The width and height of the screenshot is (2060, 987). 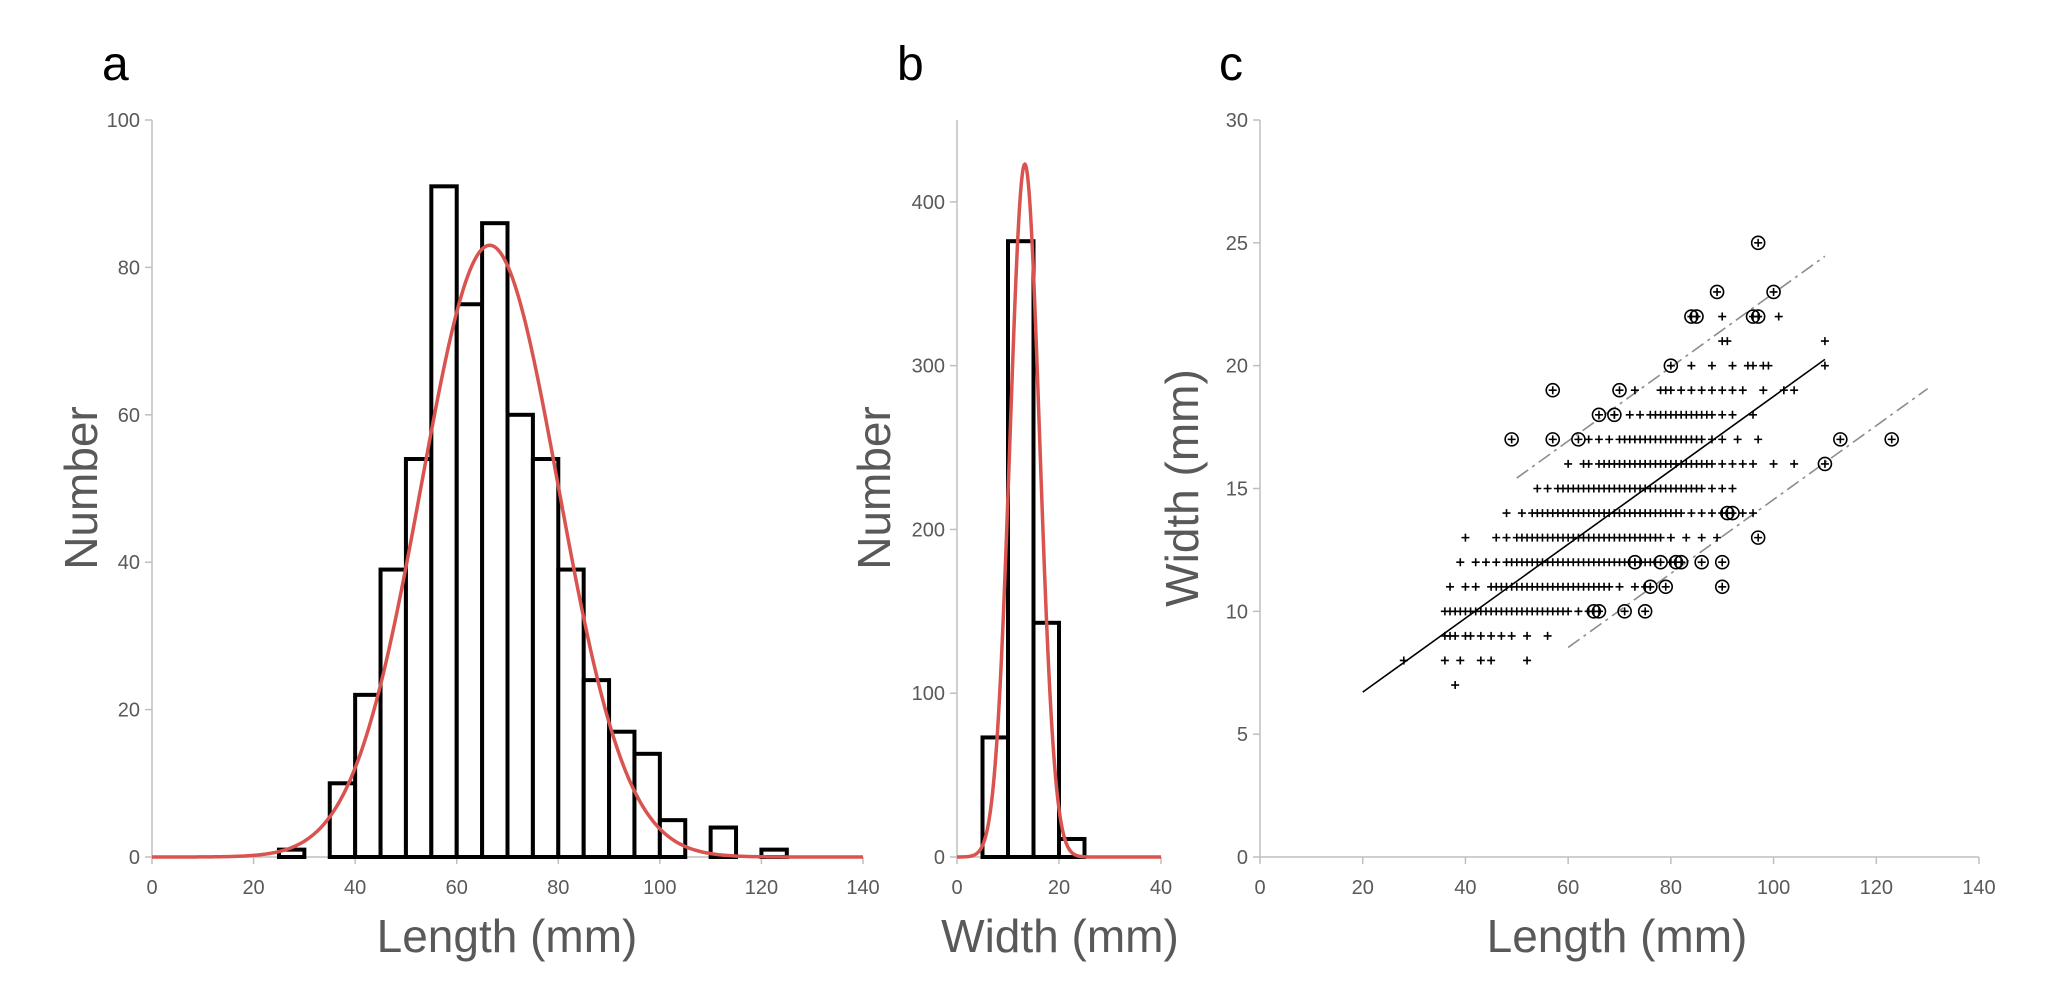 I want to click on panel-a-x-tick-label: 20, so click(x=253, y=888).